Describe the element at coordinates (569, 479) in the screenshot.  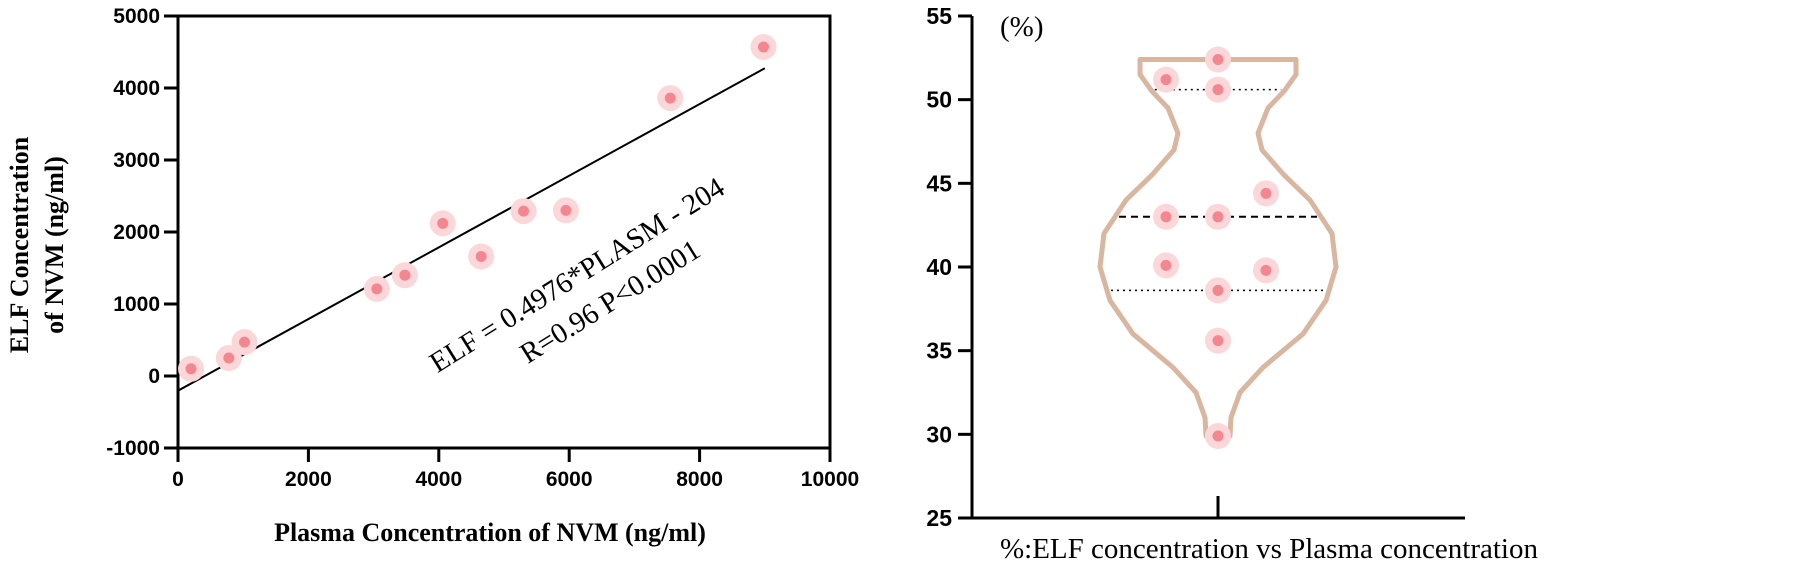
I see `scatter-x-tick-label: 6000` at that location.